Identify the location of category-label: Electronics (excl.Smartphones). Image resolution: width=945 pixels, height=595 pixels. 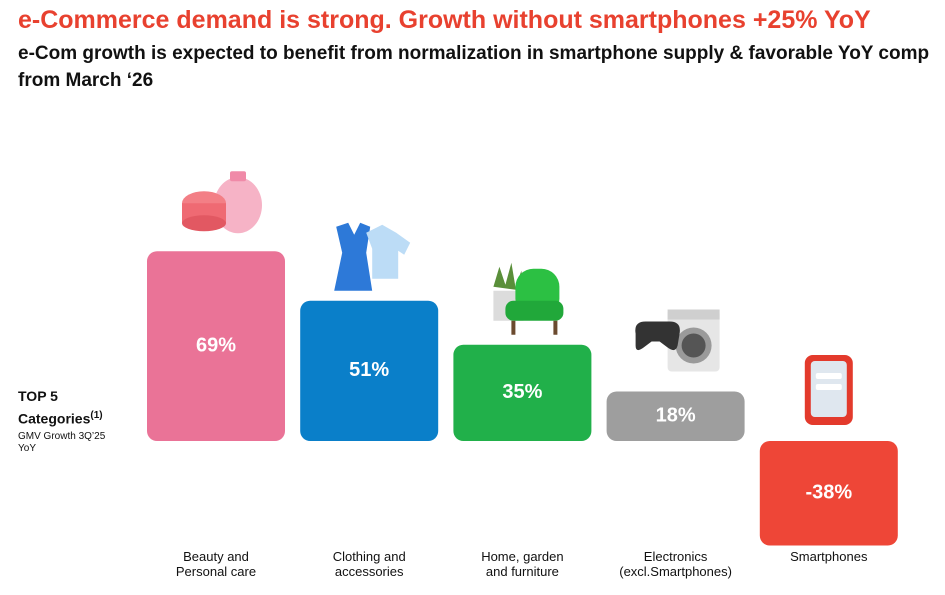
(675, 564).